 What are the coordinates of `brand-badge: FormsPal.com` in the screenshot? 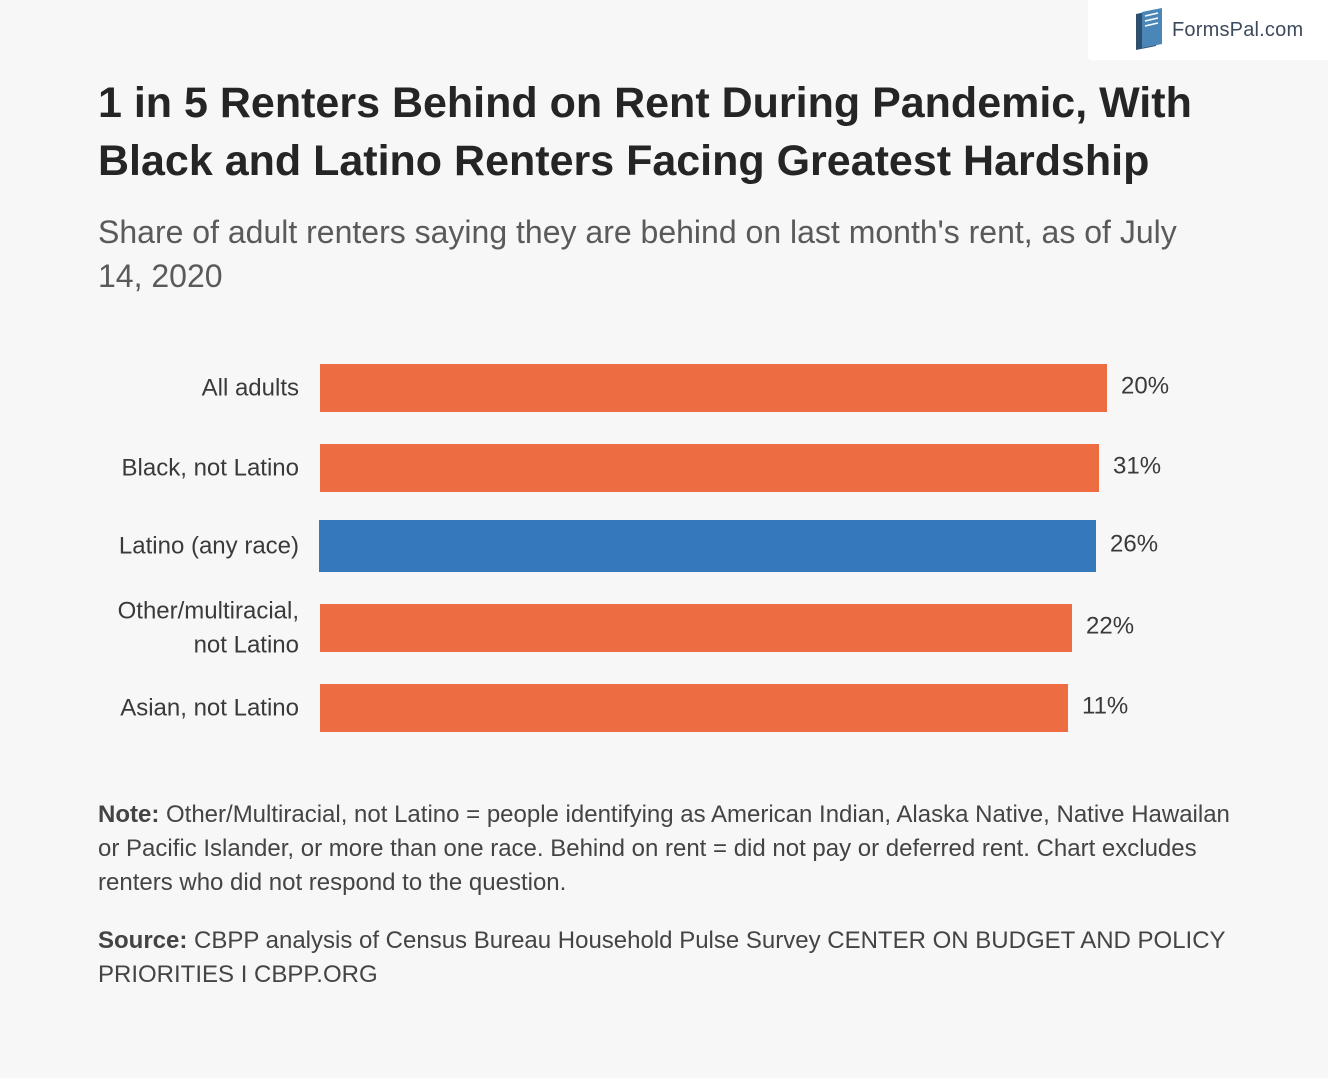 It's located at (1208, 30).